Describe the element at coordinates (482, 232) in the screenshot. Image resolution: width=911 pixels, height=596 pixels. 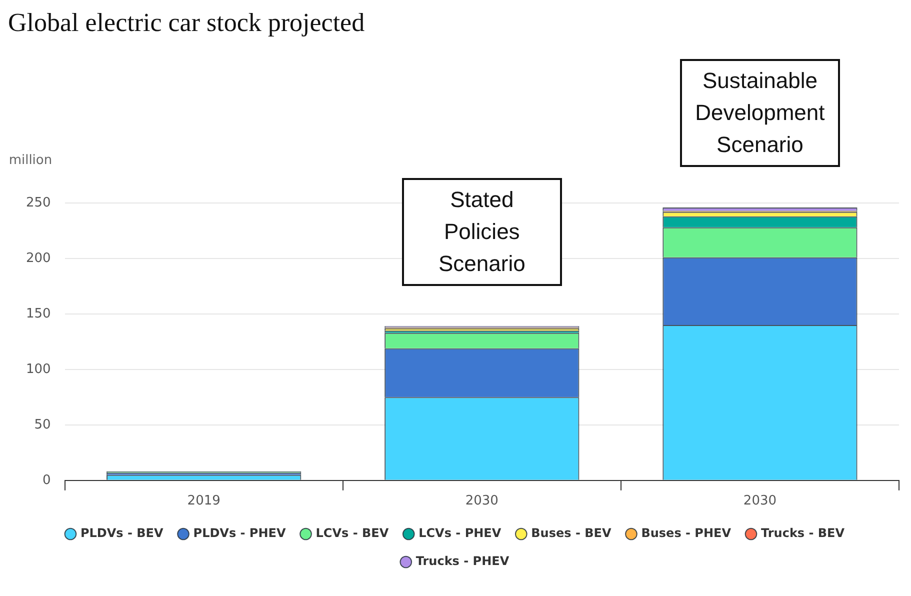
I see `text-box: Stated Policies Scenario` at that location.